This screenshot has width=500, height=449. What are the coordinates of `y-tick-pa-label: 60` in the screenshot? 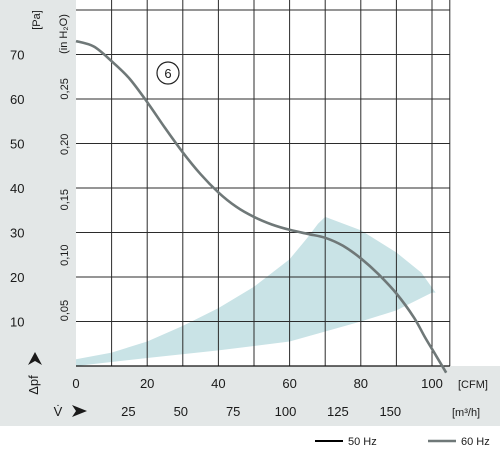 It's located at (17, 99).